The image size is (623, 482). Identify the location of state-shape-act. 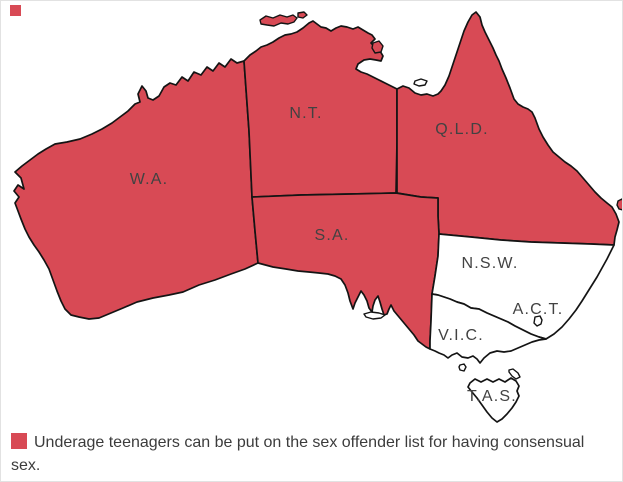
(538, 321).